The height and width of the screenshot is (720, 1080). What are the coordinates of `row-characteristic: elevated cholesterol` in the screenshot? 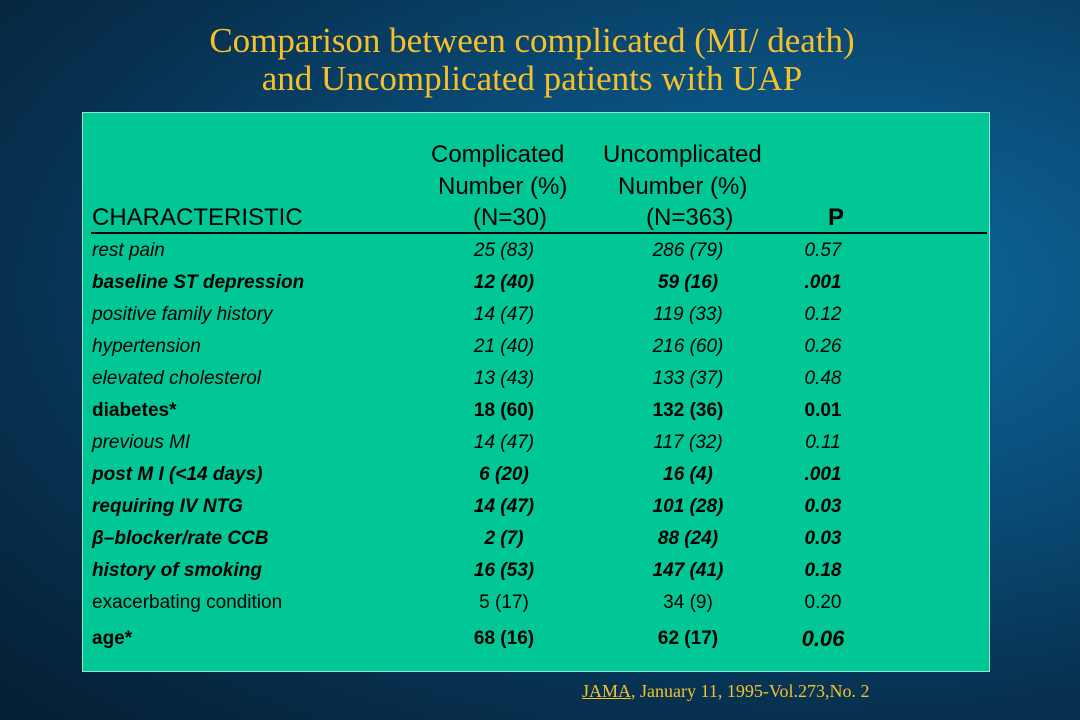 It's located at (176, 378).